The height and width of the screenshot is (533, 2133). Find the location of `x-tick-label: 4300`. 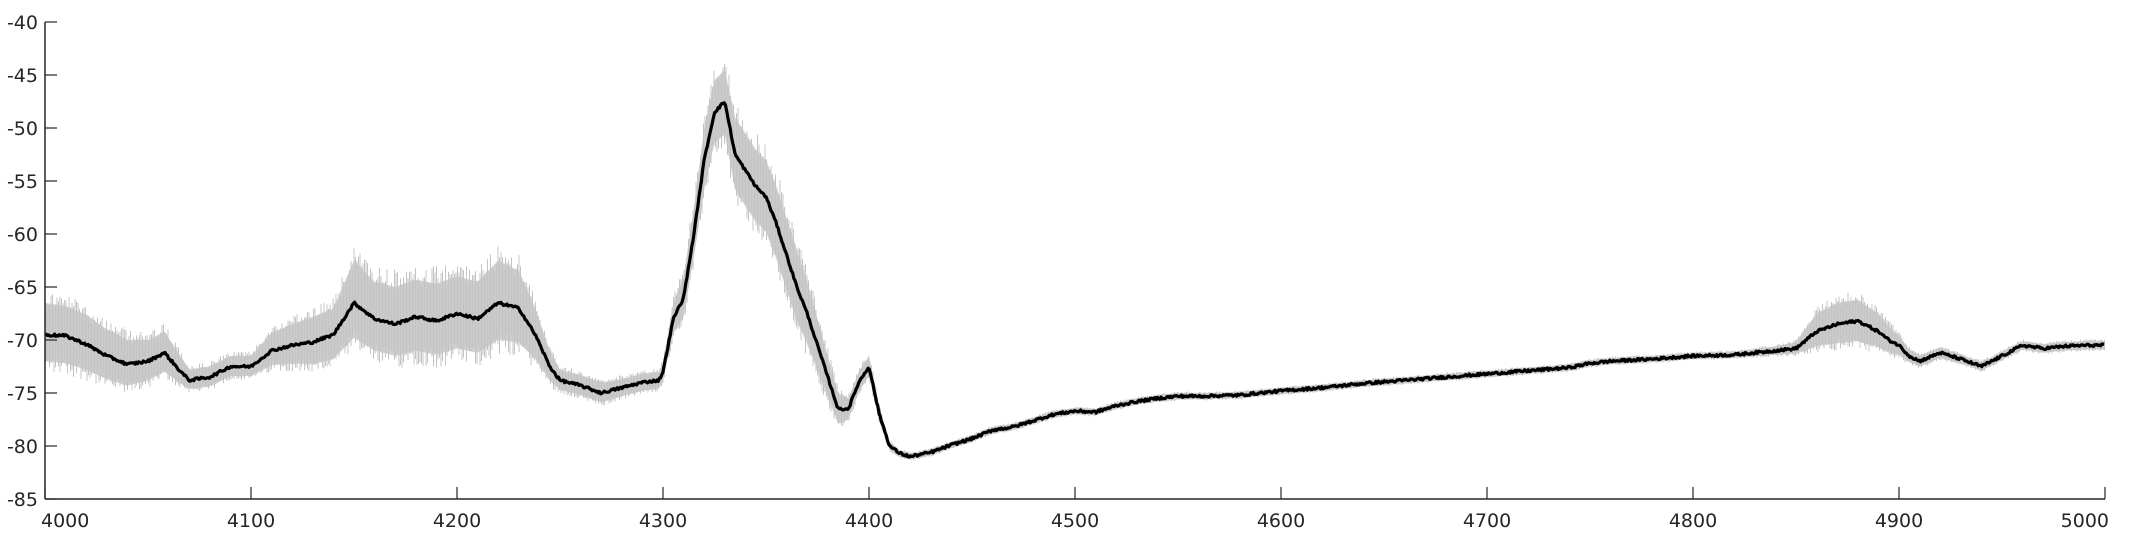

x-tick-label: 4300 is located at coordinates (663, 521).